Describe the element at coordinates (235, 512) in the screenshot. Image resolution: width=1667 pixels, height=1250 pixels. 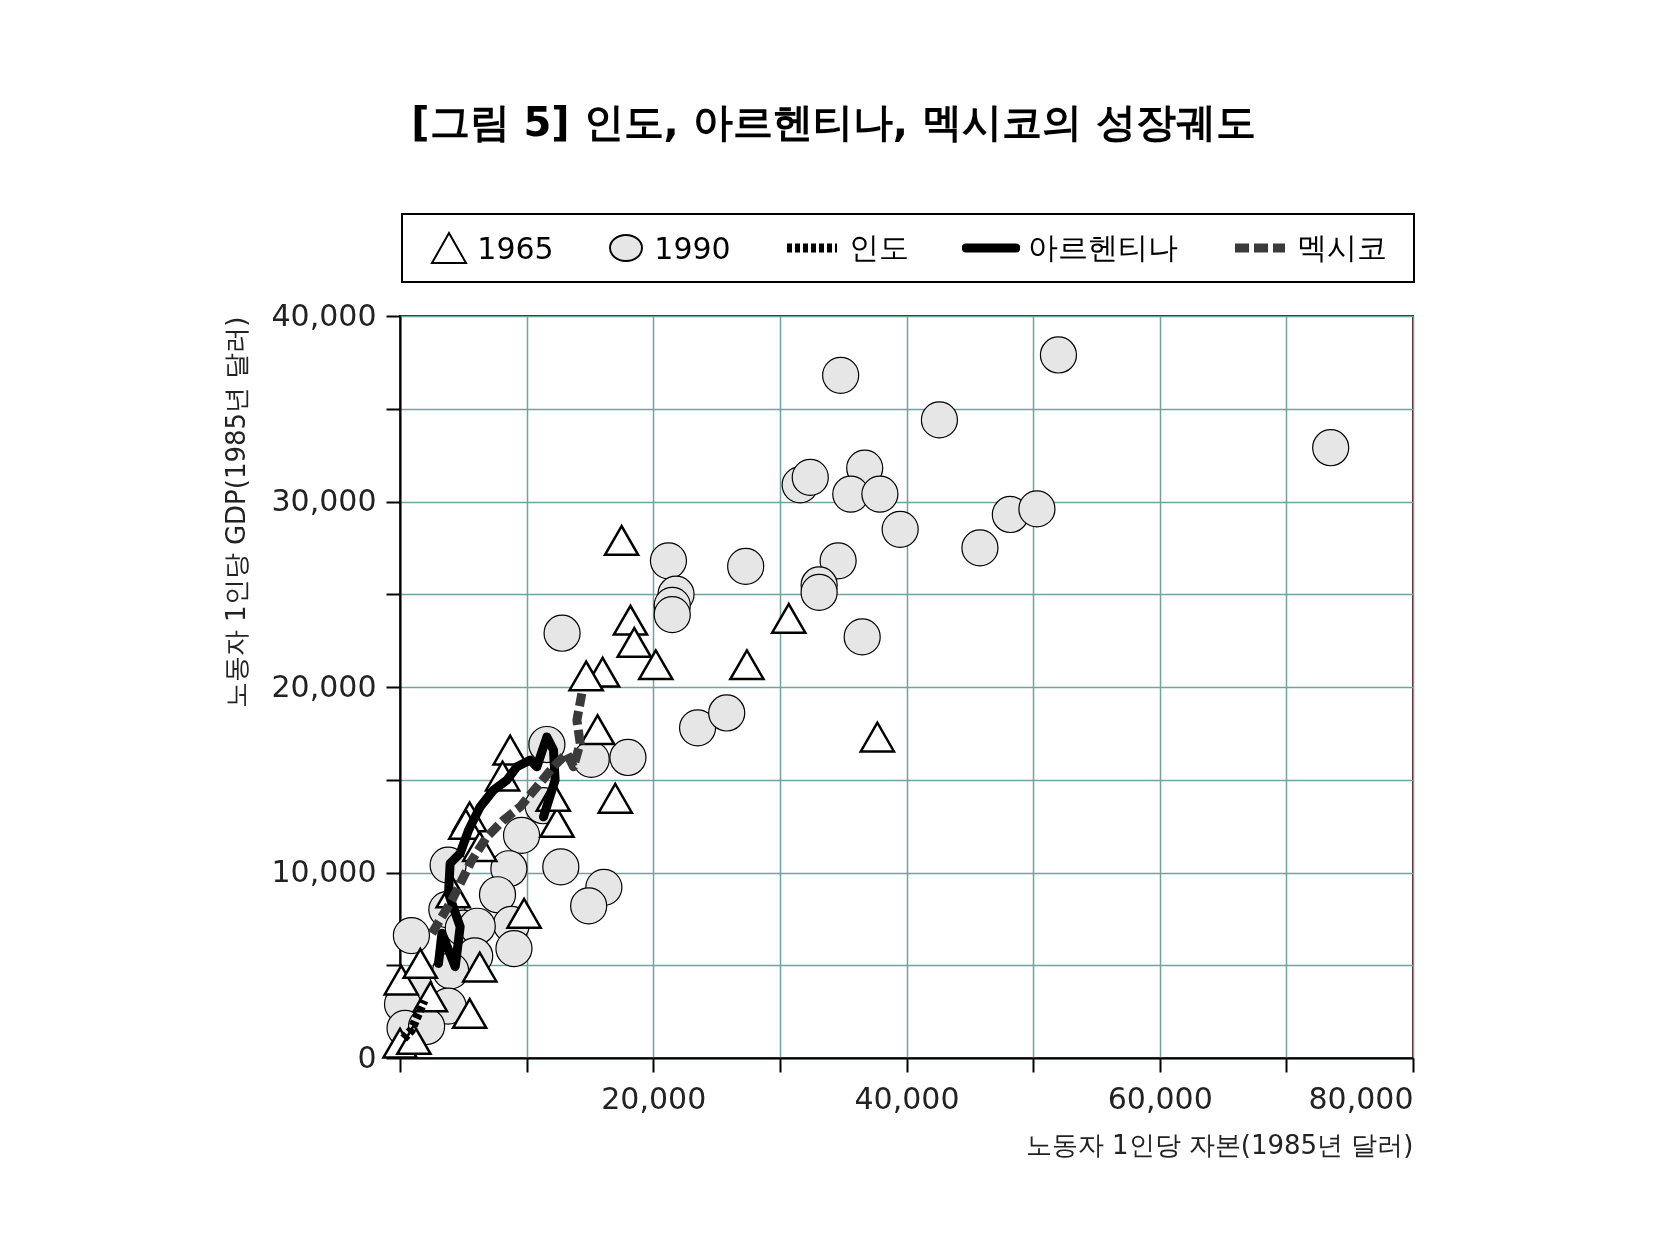
I see `y-axis-title: 노동자 1인당 GDP(1985년 달러)` at that location.